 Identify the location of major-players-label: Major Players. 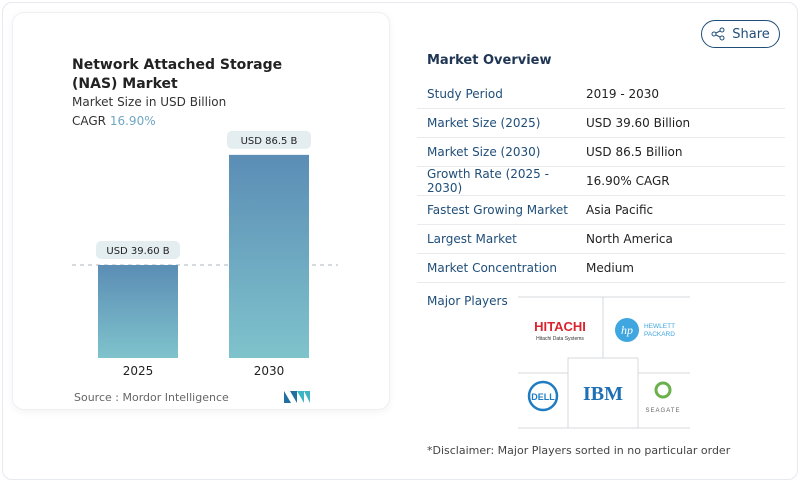
(467, 301).